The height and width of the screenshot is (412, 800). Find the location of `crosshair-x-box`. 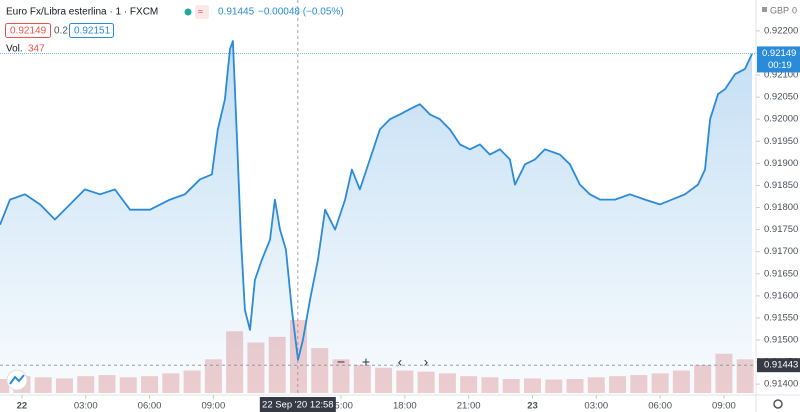

crosshair-x-box is located at coordinates (297, 404).